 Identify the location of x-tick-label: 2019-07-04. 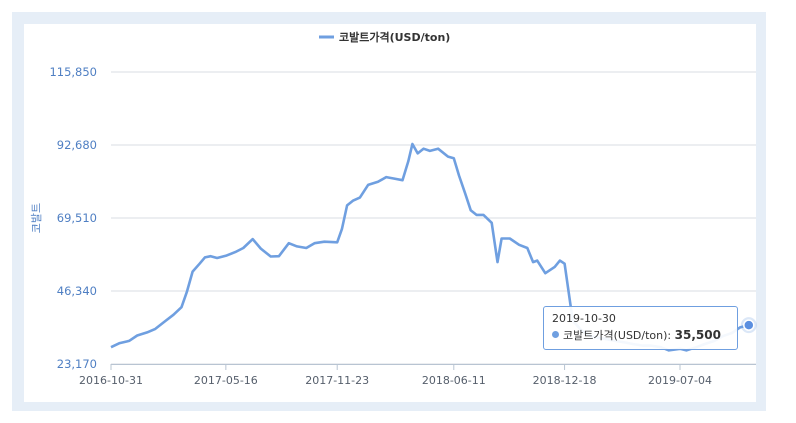
(680, 380).